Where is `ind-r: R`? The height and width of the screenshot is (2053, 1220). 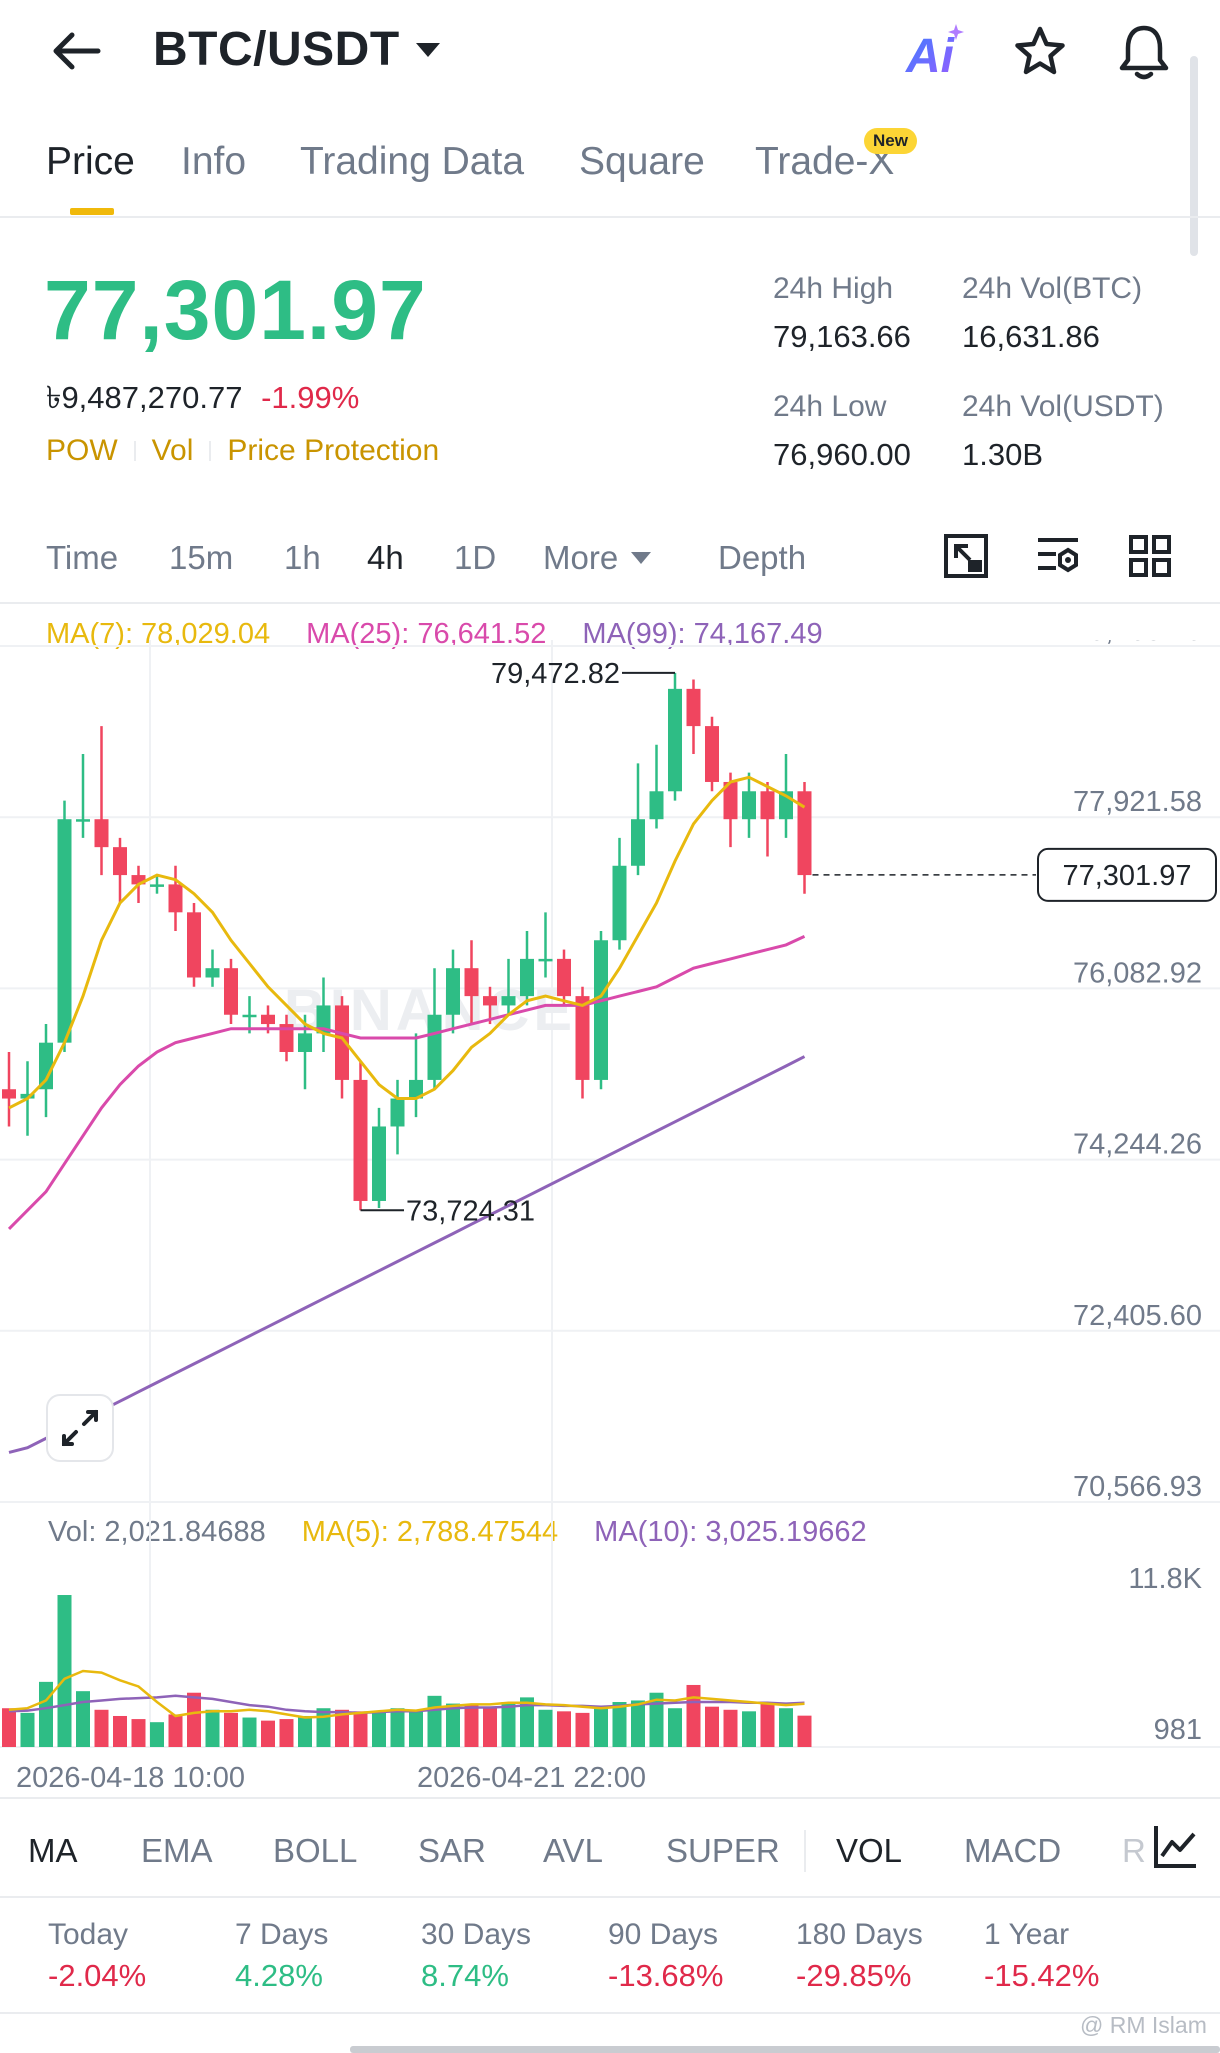
ind-r: R is located at coordinates (1134, 1850).